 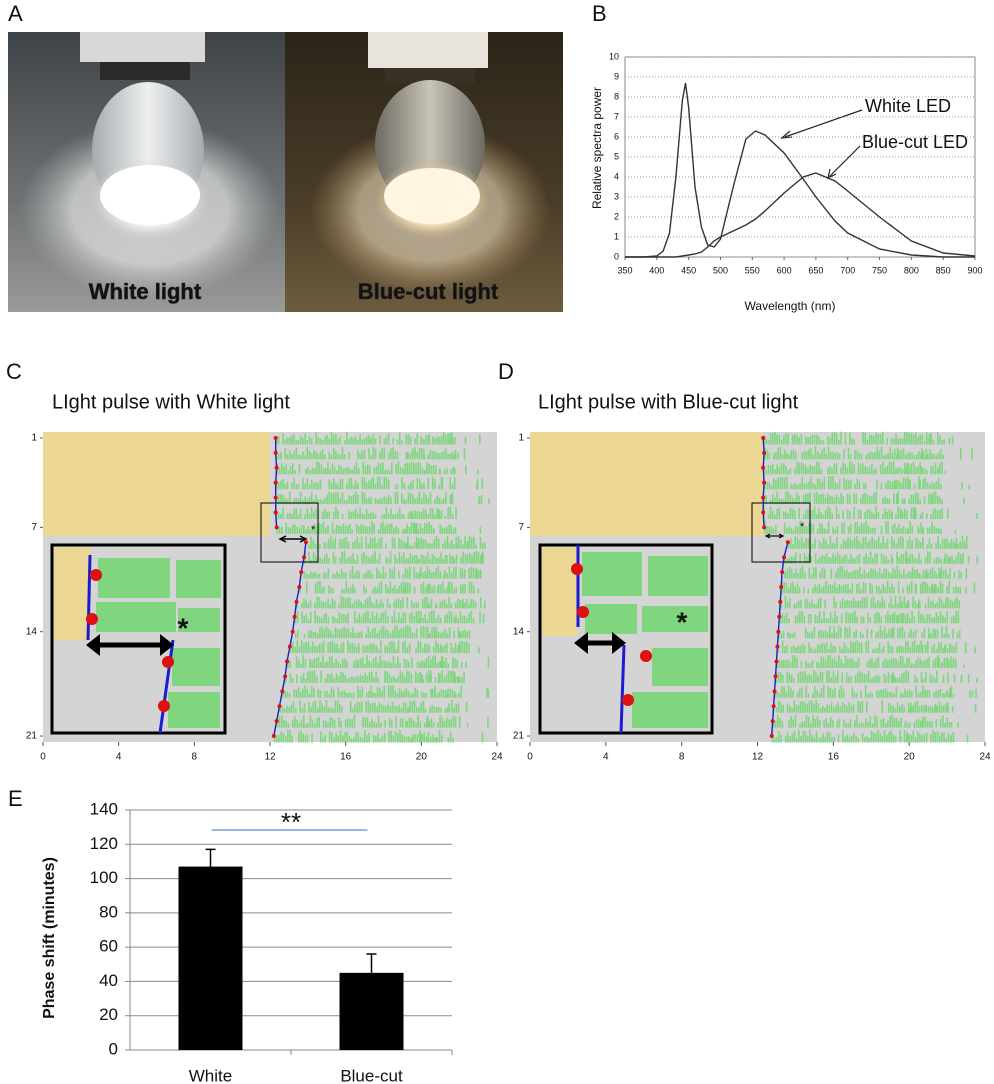 I want to click on panel-letter: B, so click(x=599, y=13).